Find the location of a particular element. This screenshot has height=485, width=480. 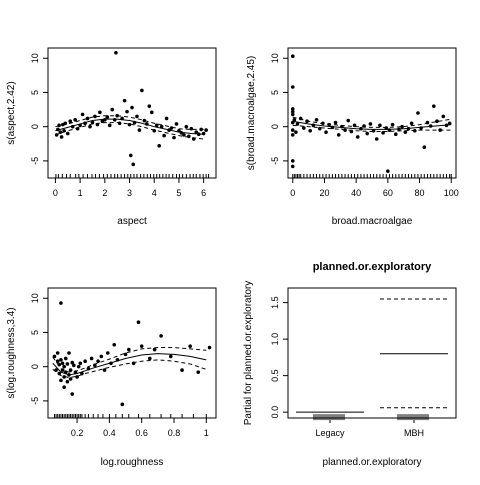

y-tick-label: 1.0 is located at coordinates (275, 339).